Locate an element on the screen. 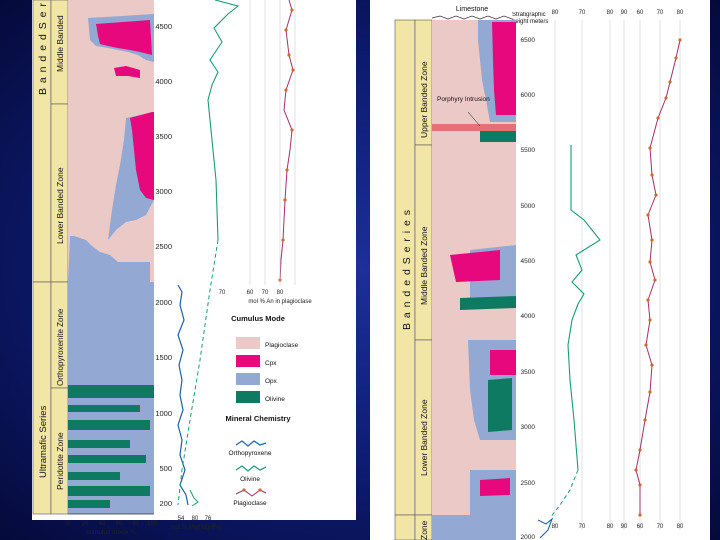 This screenshot has width=720, height=540. right-porphyry-pointer is located at coordinates (474, 119).